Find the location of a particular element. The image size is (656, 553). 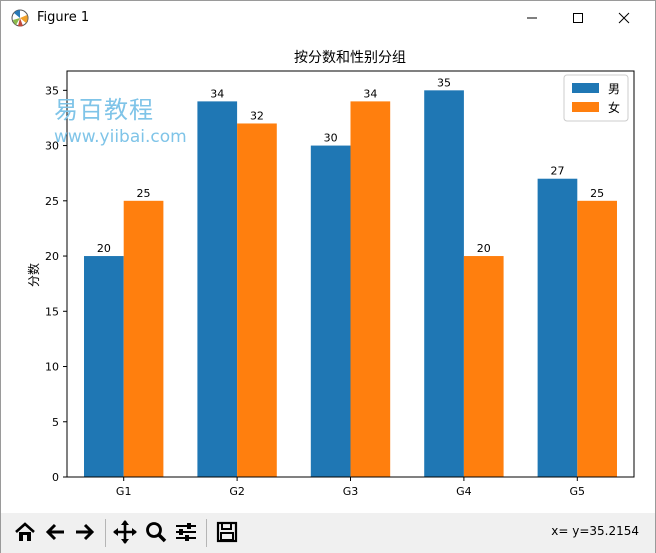

window-title: Figure 1 is located at coordinates (63, 17).